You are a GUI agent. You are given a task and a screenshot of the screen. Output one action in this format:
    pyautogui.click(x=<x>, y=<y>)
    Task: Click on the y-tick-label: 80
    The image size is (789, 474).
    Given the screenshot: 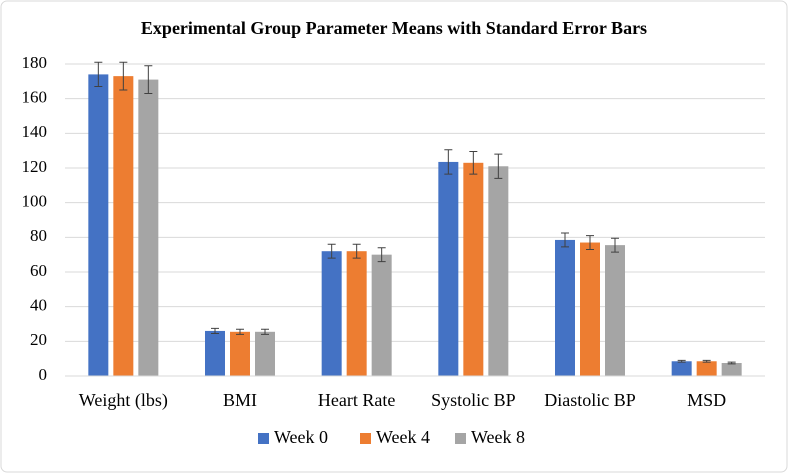 What is the action you would take?
    pyautogui.click(x=38, y=235)
    